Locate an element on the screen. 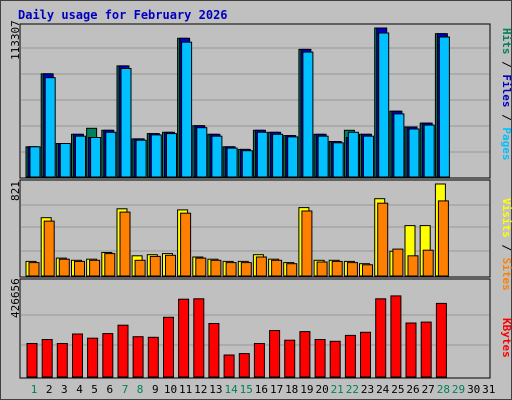 This screenshot has width=512, height=400. day-label-3: 3 is located at coordinates (64, 389).